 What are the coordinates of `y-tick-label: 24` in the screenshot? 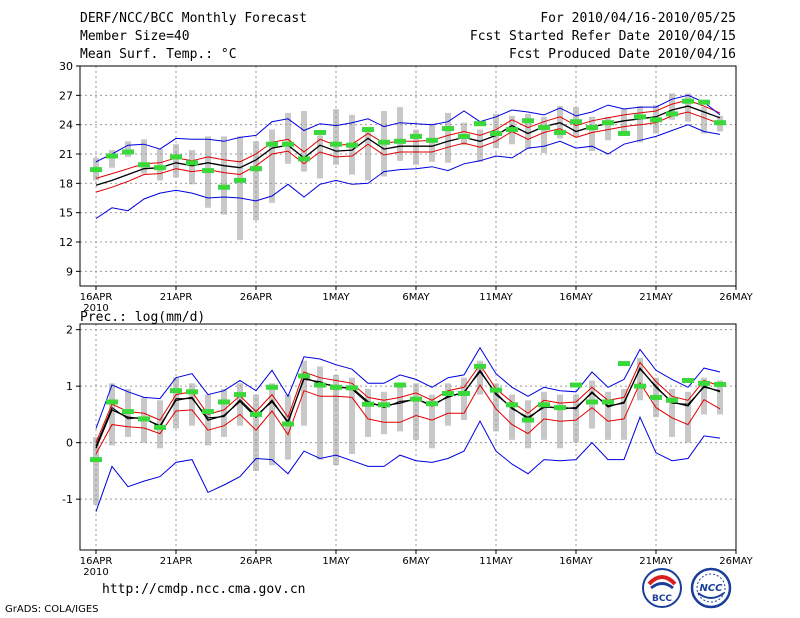 It's located at (66, 125).